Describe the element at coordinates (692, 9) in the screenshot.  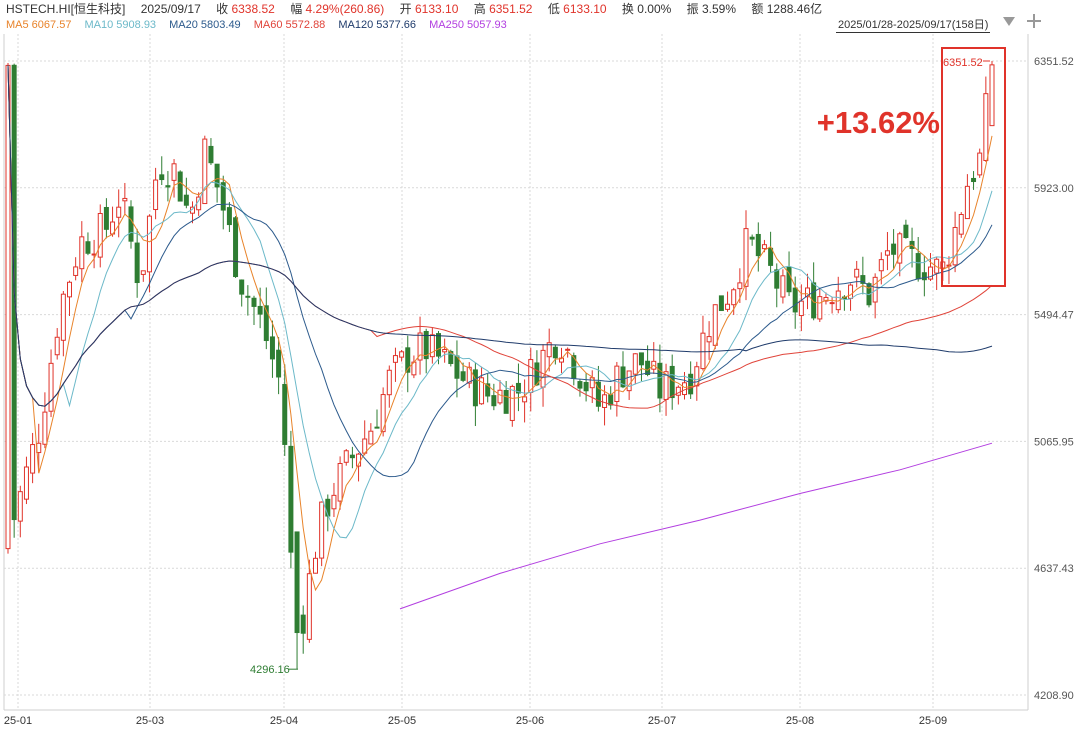
I see `amplitude-label: 振` at that location.